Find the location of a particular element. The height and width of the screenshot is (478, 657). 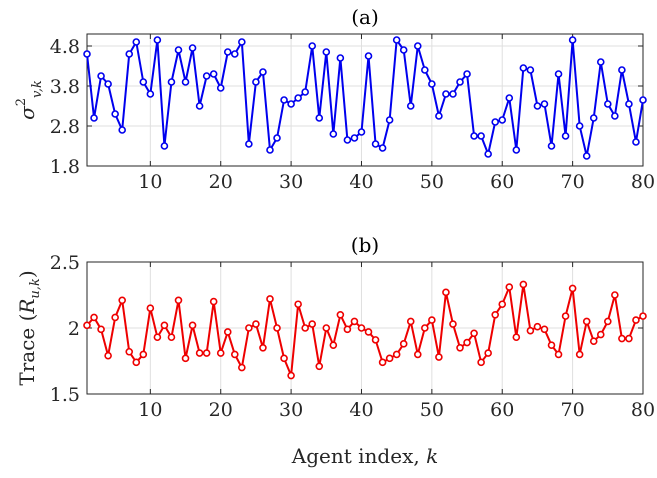

panel-b-ylabel: Trace (Ru,k) is located at coordinates (29, 327).